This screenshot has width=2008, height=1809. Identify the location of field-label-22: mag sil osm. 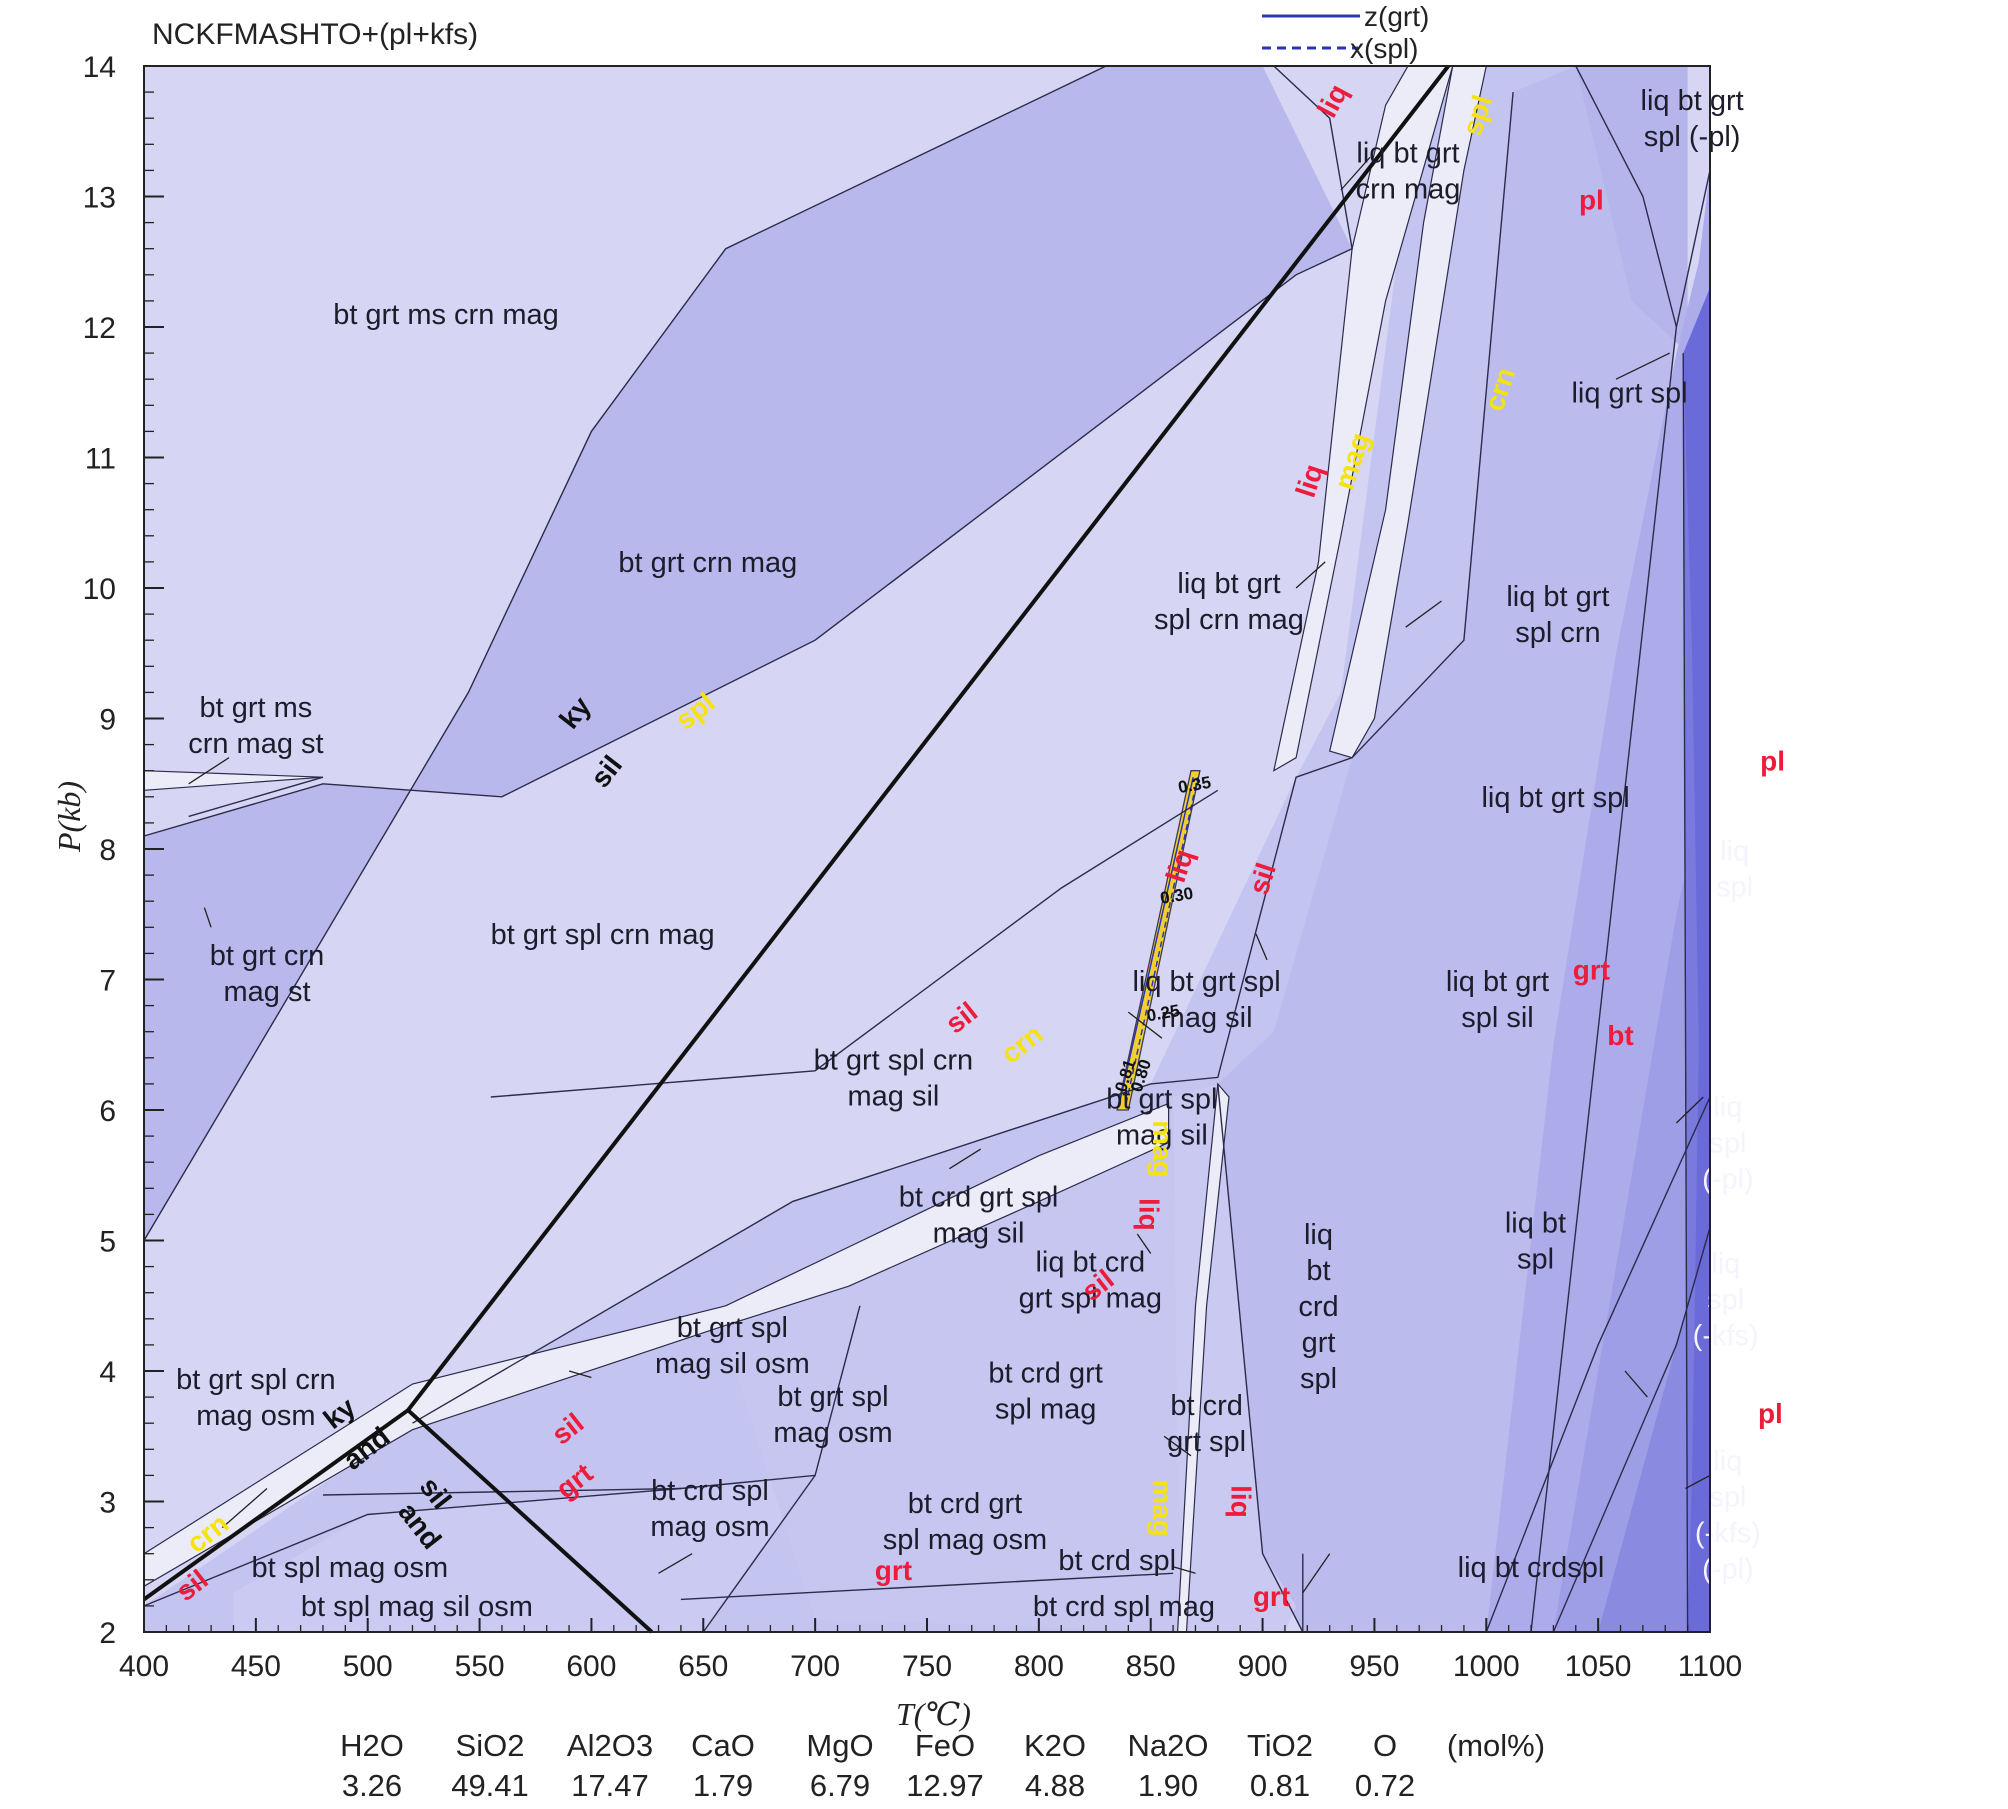
(732, 1364).